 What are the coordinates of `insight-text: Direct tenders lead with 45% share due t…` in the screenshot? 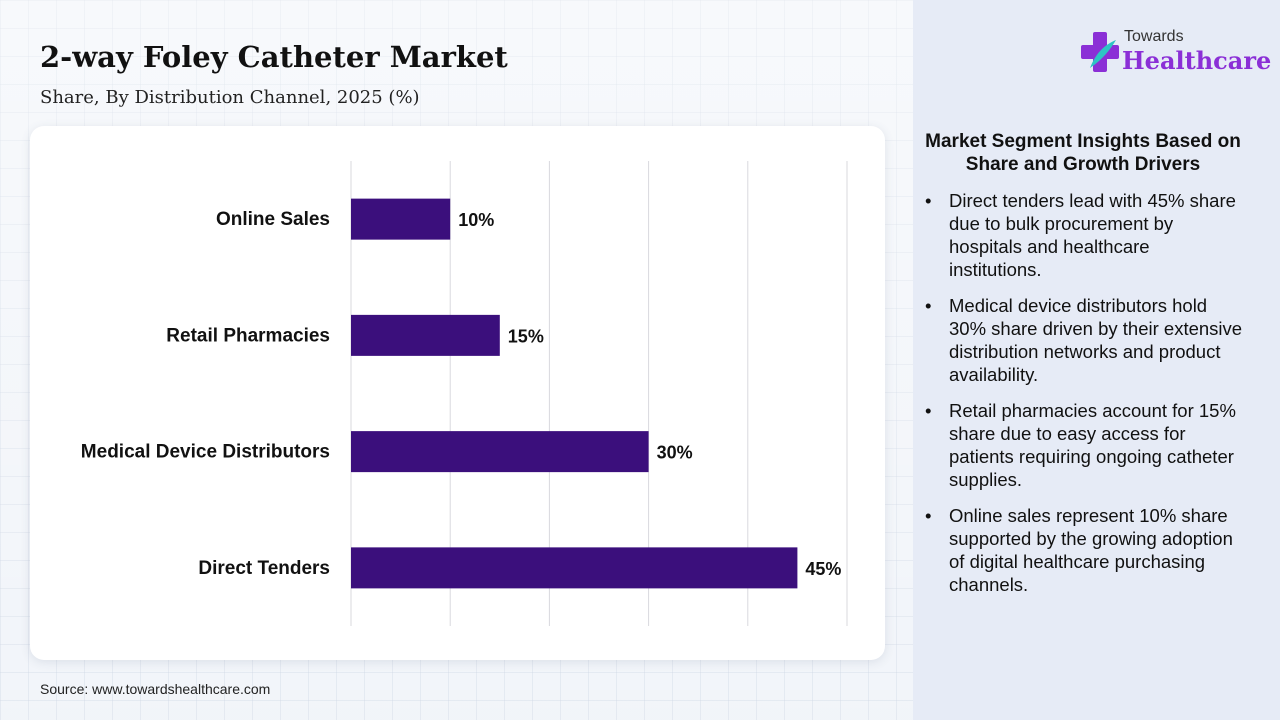 It's located at (1092, 235).